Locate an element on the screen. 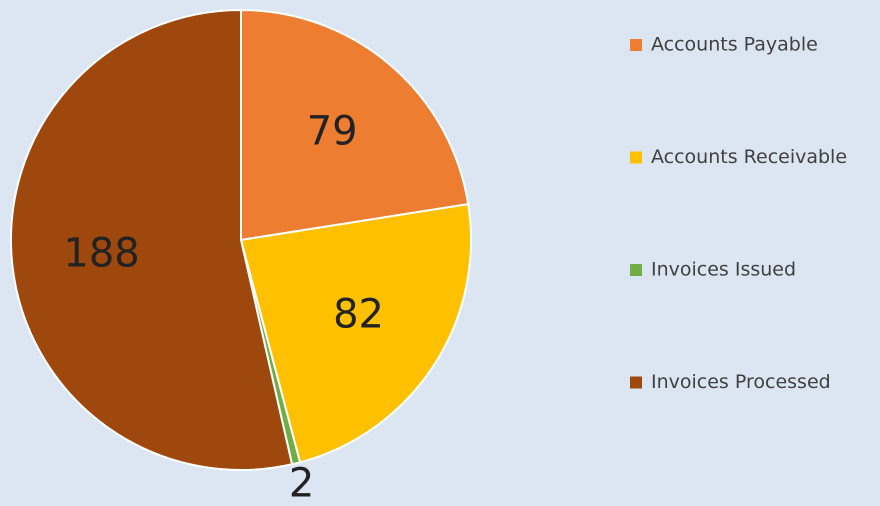 The width and height of the screenshot is (880, 506). legend-label: Invoices Processed is located at coordinates (741, 382).